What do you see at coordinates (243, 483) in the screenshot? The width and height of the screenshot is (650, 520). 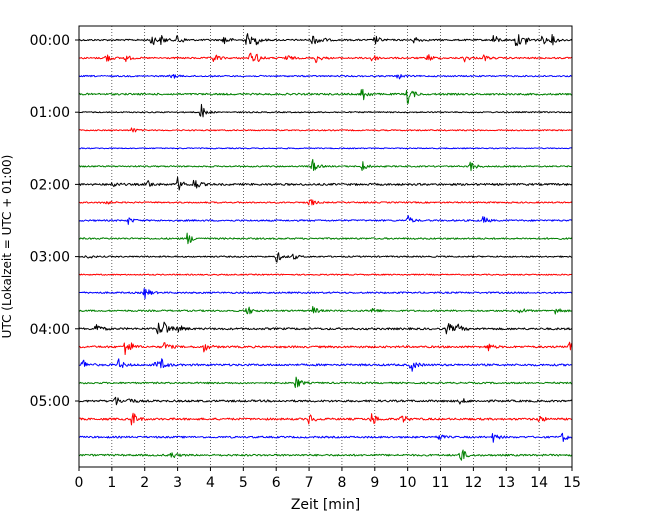 I see `x-tick-label: 5` at bounding box center [243, 483].